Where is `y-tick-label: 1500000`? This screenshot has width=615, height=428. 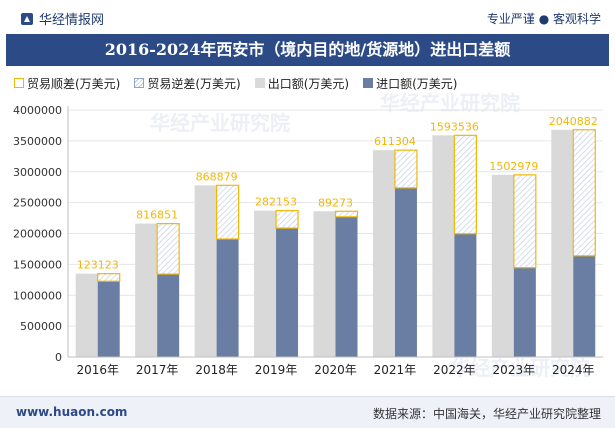 y-tick-label: 1500000 is located at coordinates (37, 264).